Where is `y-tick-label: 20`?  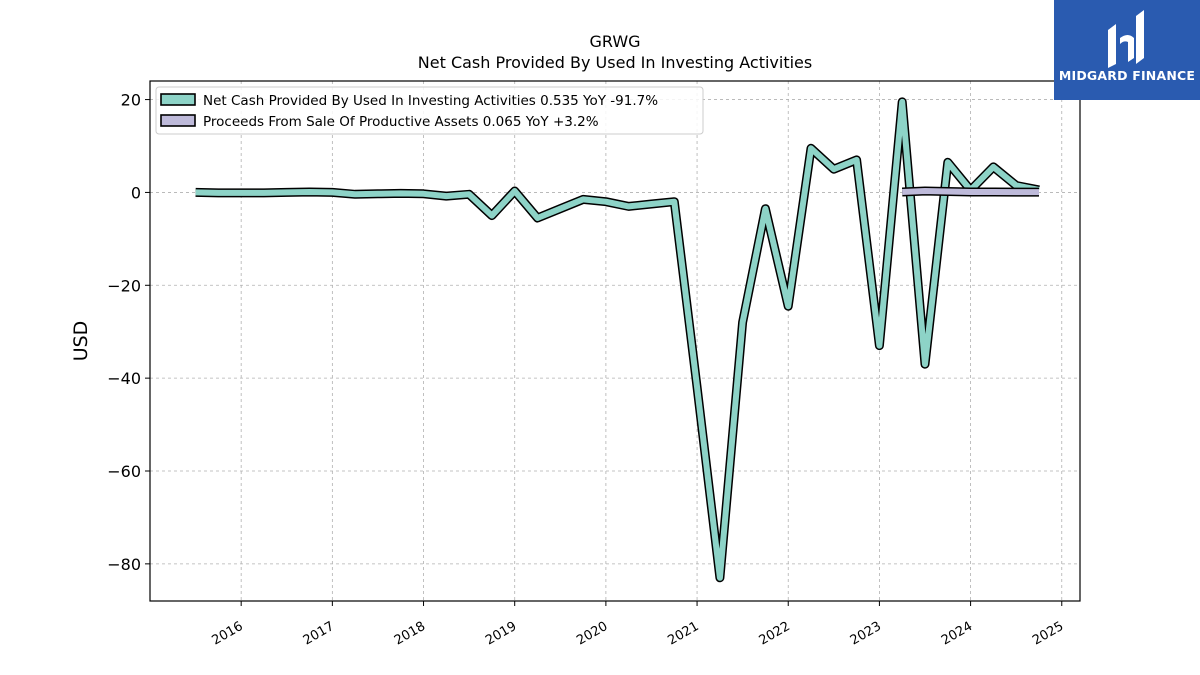 y-tick-label: 20 is located at coordinates (131, 100).